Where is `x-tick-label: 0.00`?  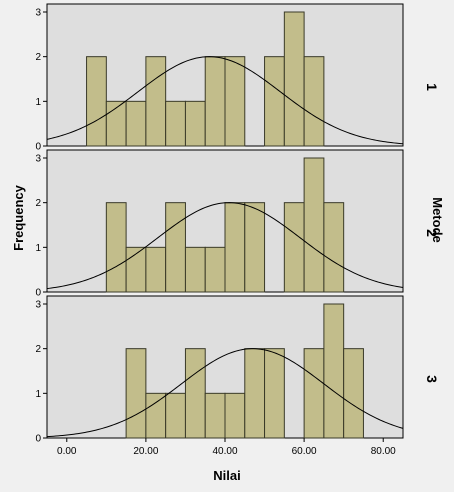 x-tick-label: 0.00 is located at coordinates (67, 451).